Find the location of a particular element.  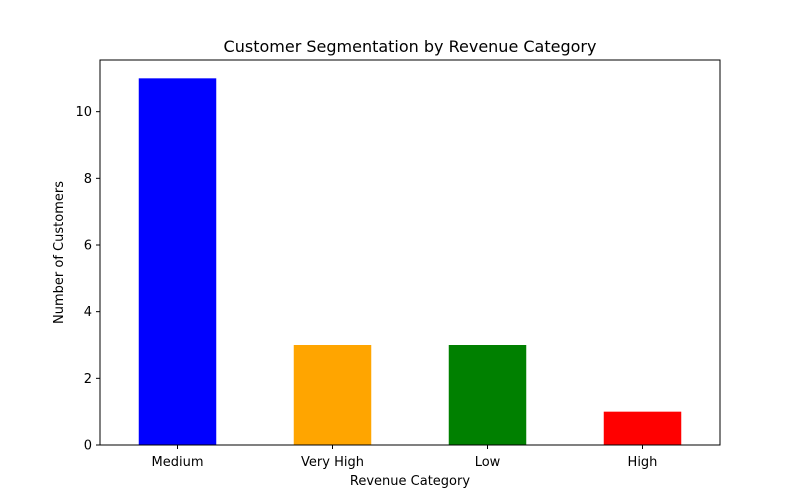

bar-low is located at coordinates (487, 395).